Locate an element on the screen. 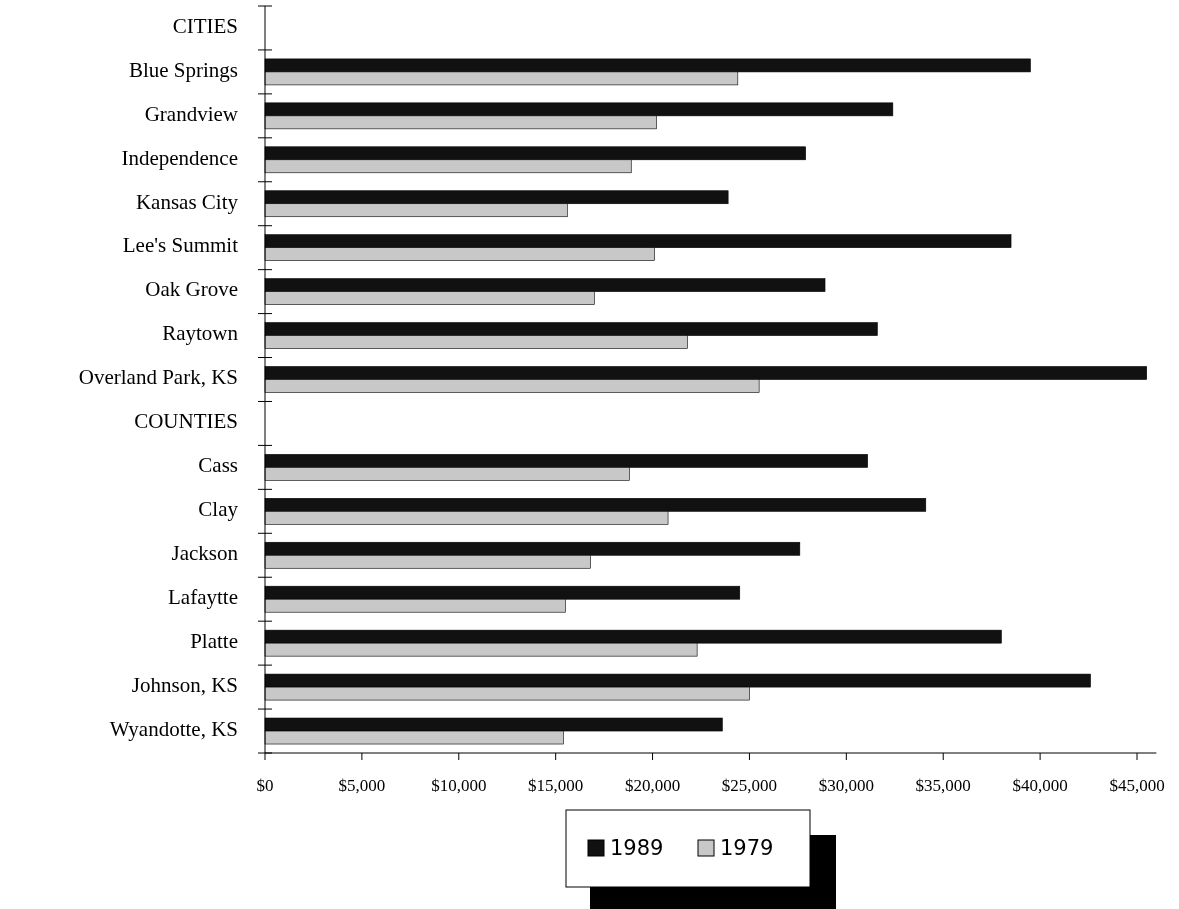 The height and width of the screenshot is (909, 1179). y-tick-label: Platte is located at coordinates (214, 640).